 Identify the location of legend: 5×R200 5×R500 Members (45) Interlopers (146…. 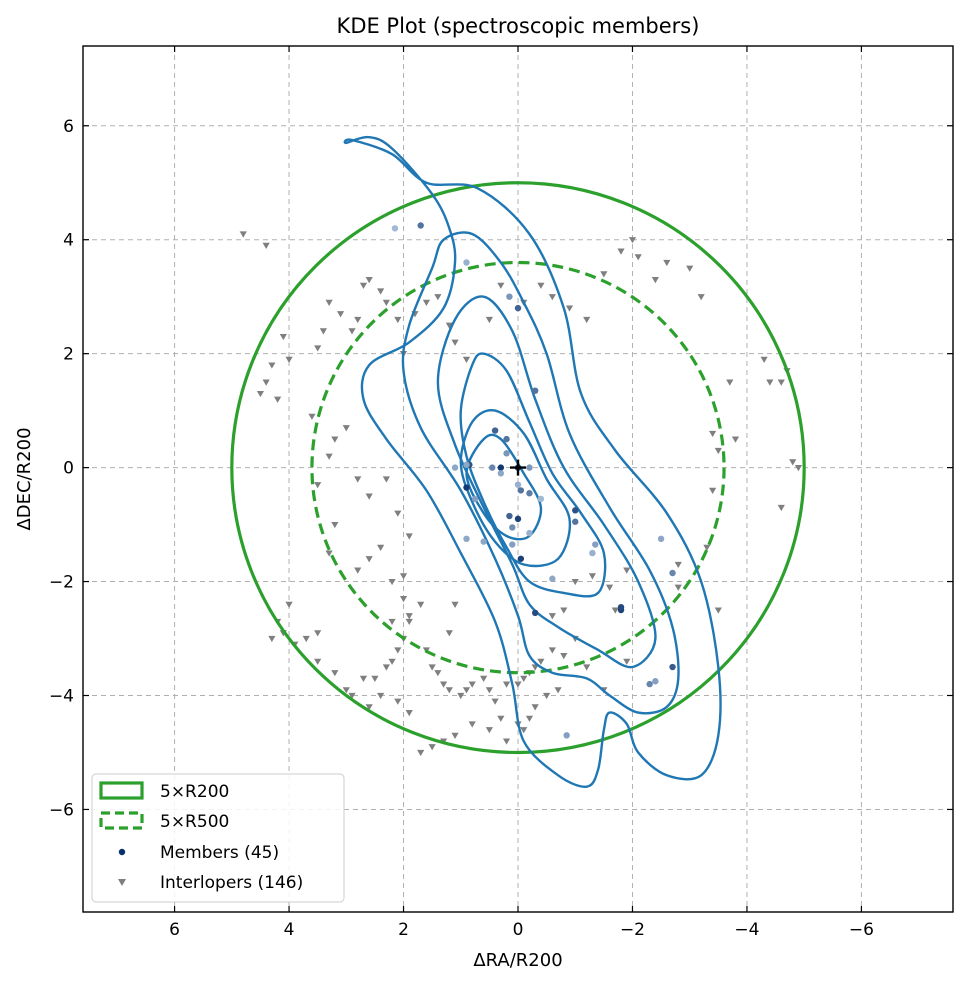
(218, 838).